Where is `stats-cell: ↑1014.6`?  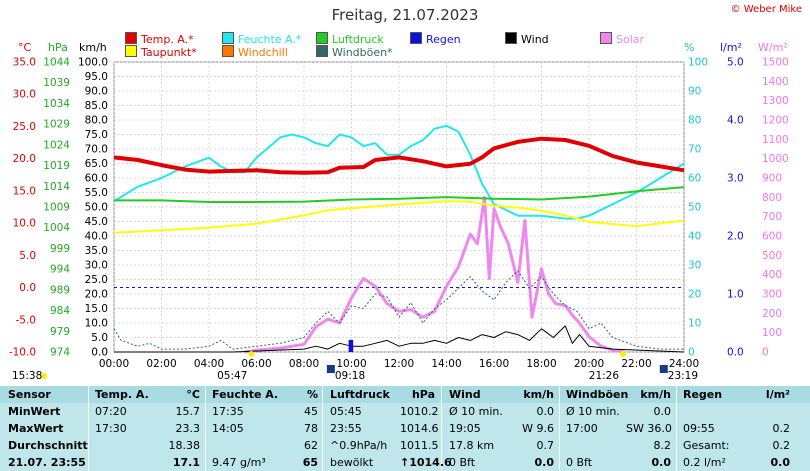 stats-cell: ↑1014.6 is located at coordinates (426, 462).